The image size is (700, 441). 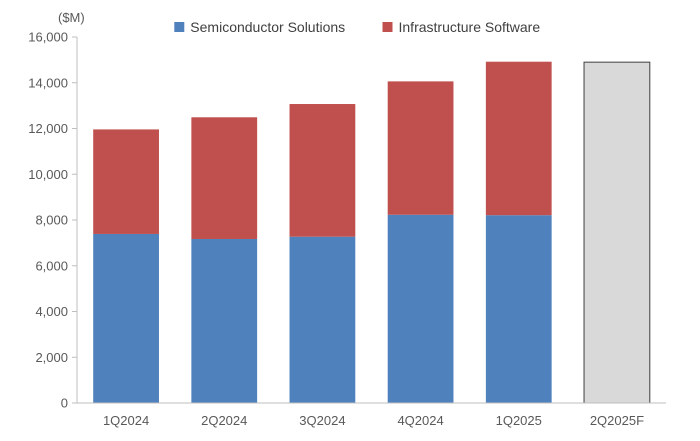 What do you see at coordinates (64, 403) in the screenshot?
I see `y-tick-label: 0` at bounding box center [64, 403].